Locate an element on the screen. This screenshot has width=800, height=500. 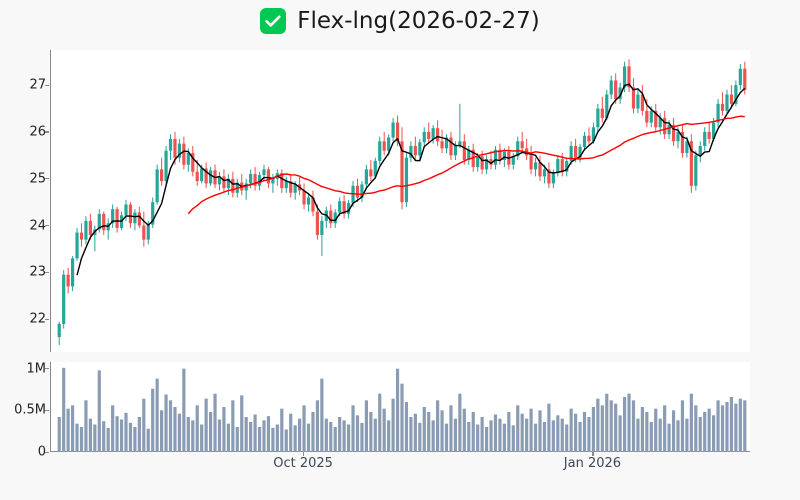
page-title: Flex-lng(2026-02-27) is located at coordinates (418, 21).